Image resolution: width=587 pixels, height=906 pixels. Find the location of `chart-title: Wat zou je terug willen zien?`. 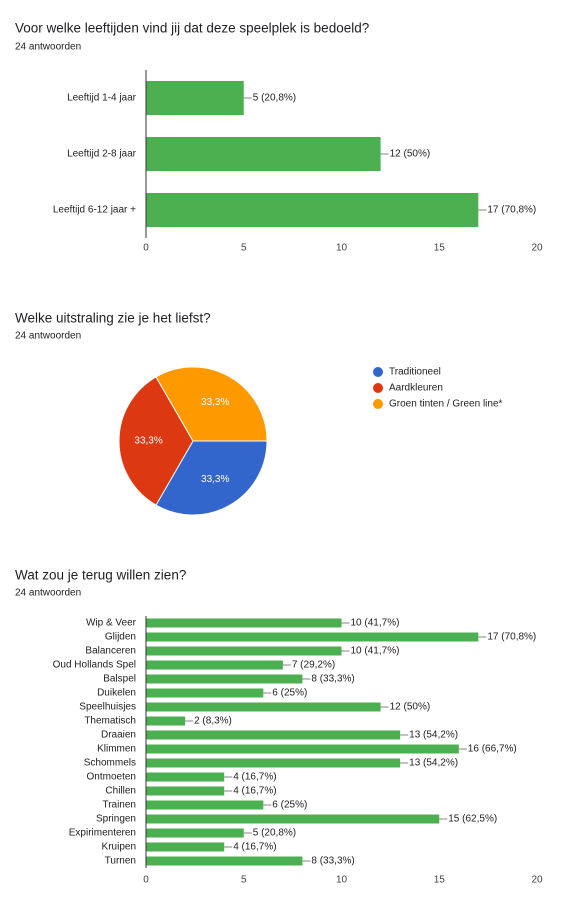

chart-title: Wat zou je terug willen zien? is located at coordinates (100, 575).